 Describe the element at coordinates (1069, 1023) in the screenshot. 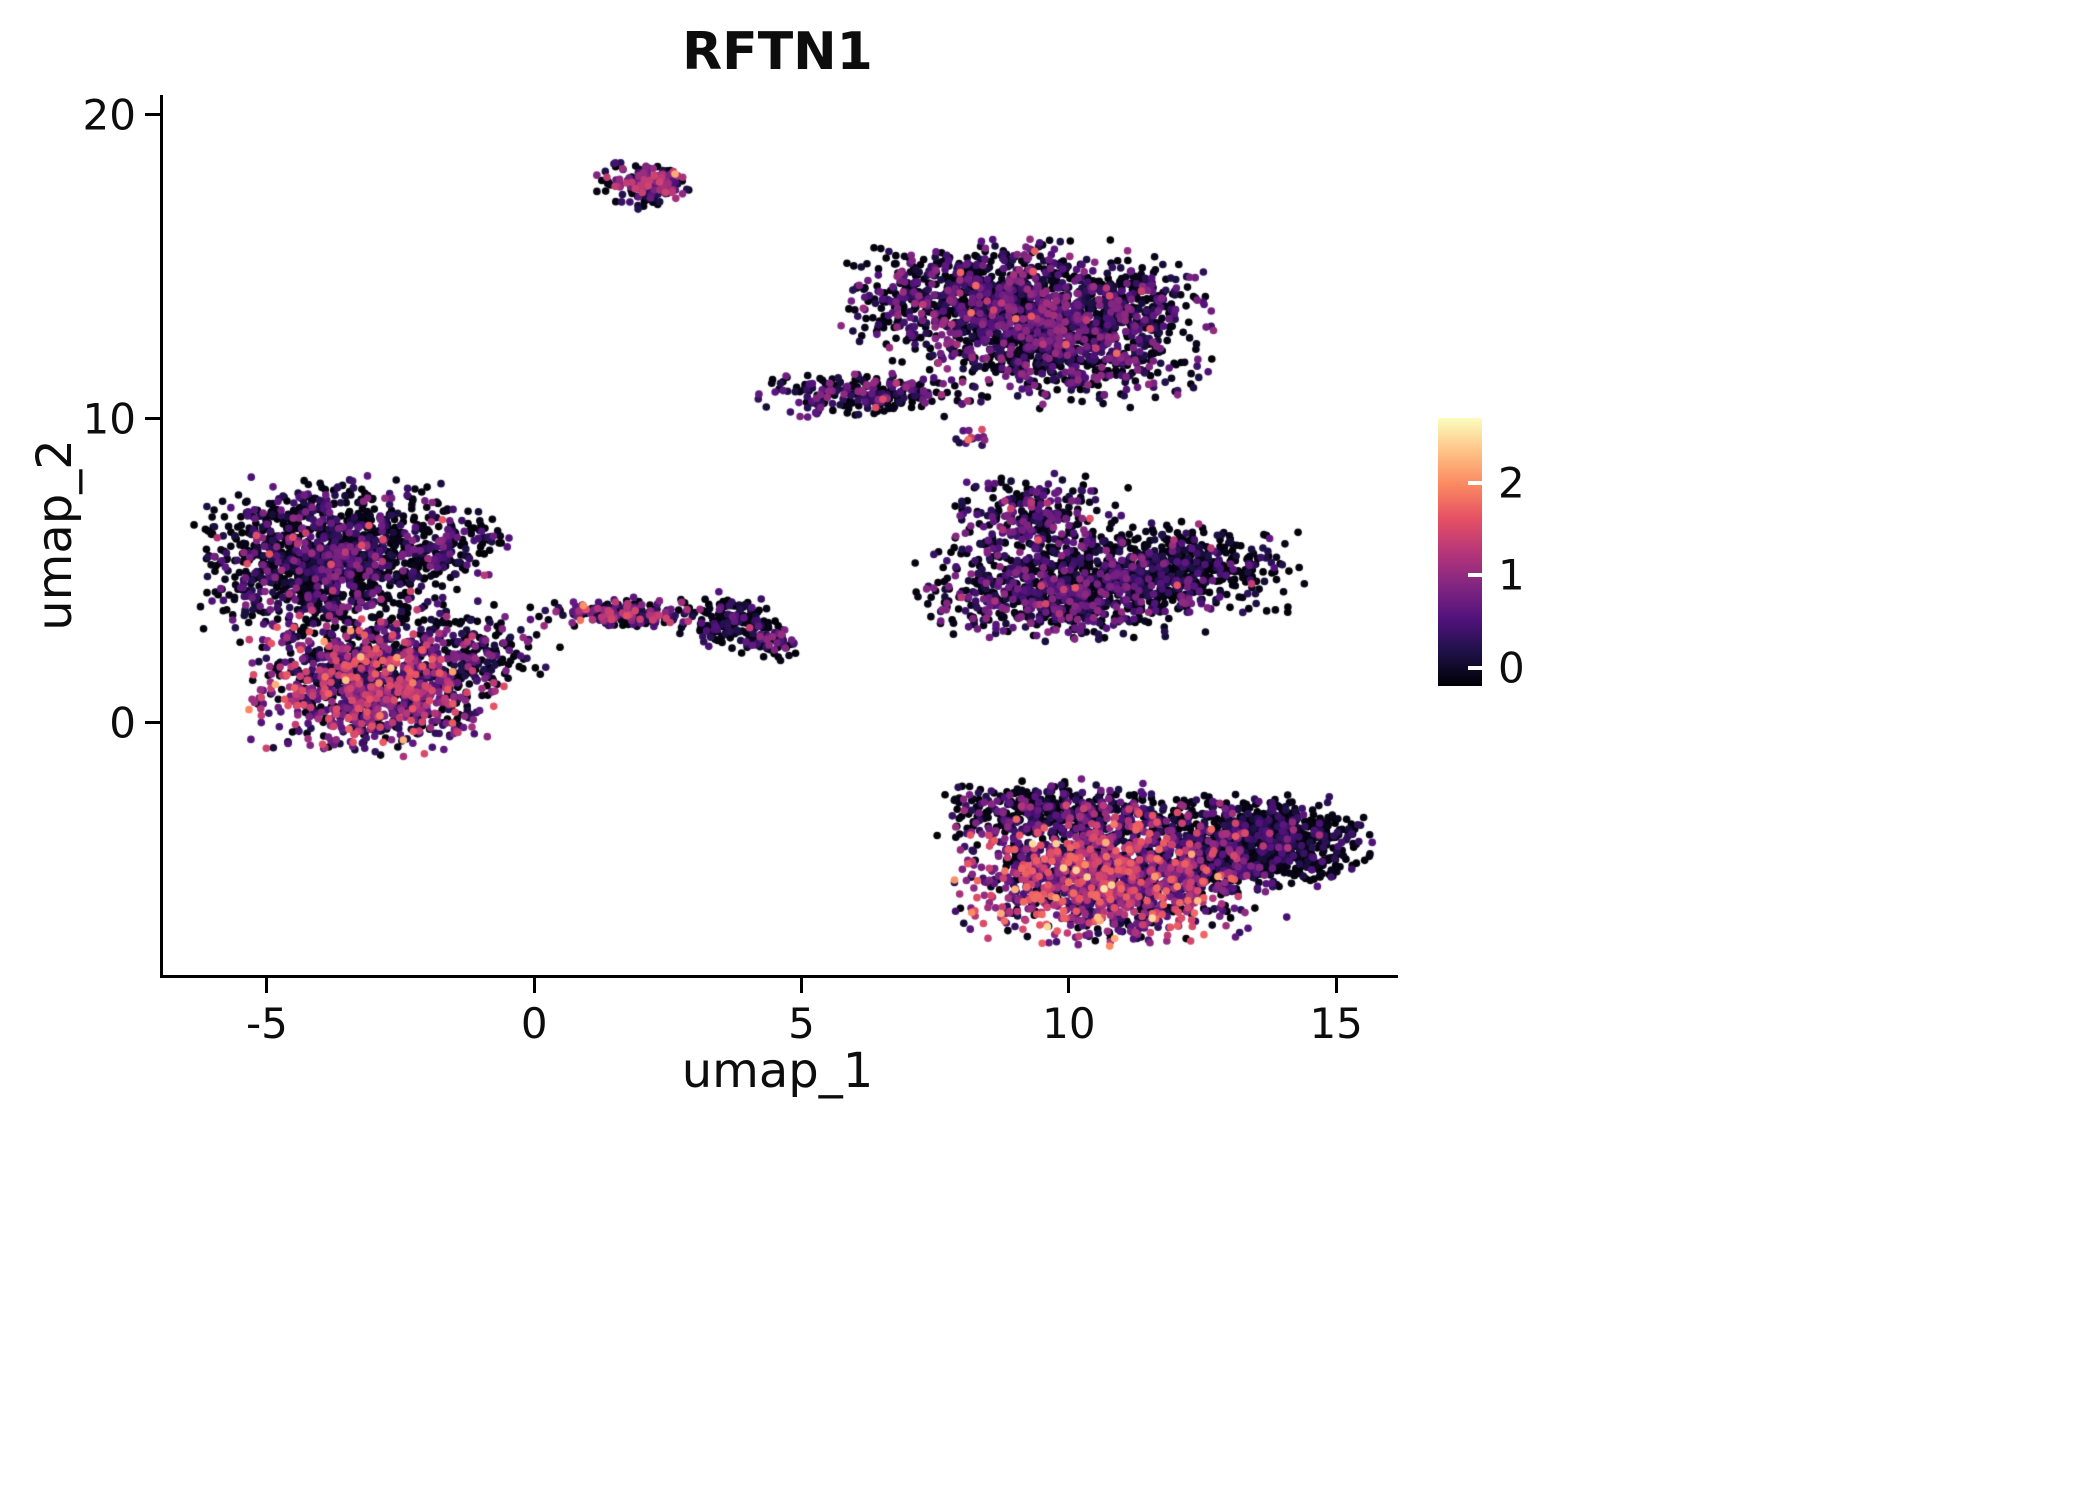

I see `x-tick-label: 10` at that location.